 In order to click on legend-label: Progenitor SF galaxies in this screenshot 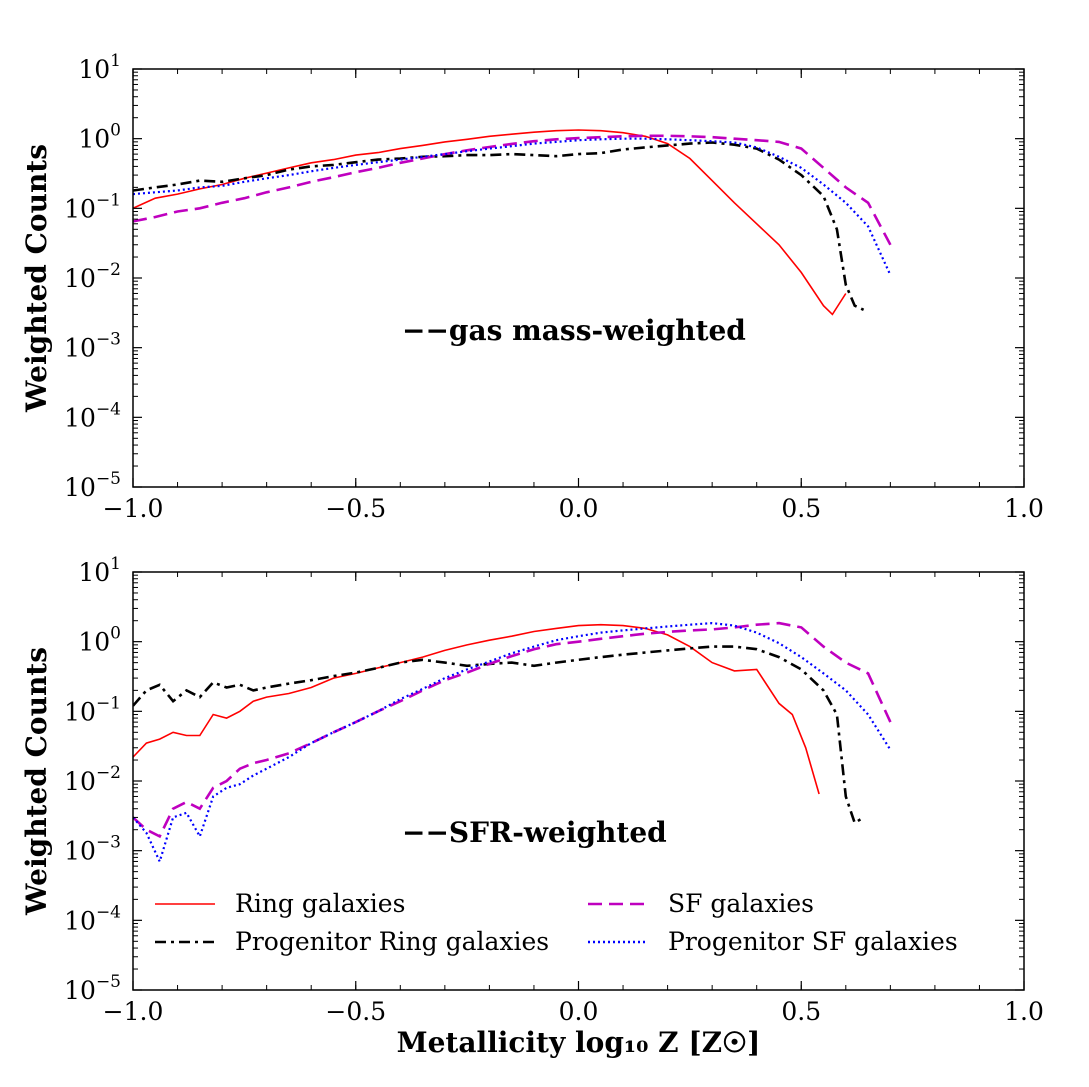, I will do `click(813, 941)`.